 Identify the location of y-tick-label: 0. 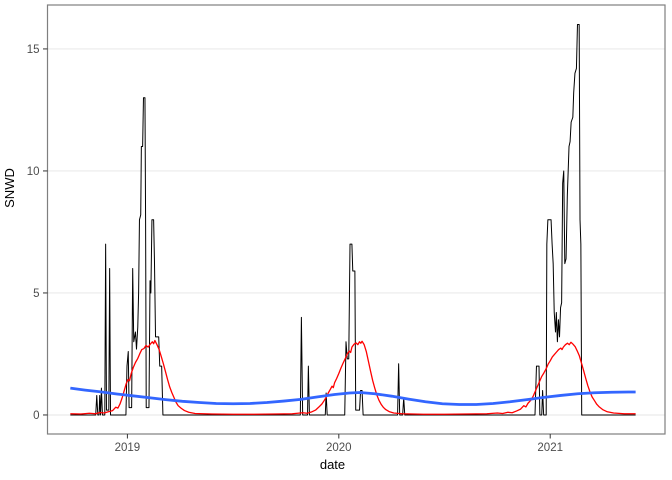
(36, 416).